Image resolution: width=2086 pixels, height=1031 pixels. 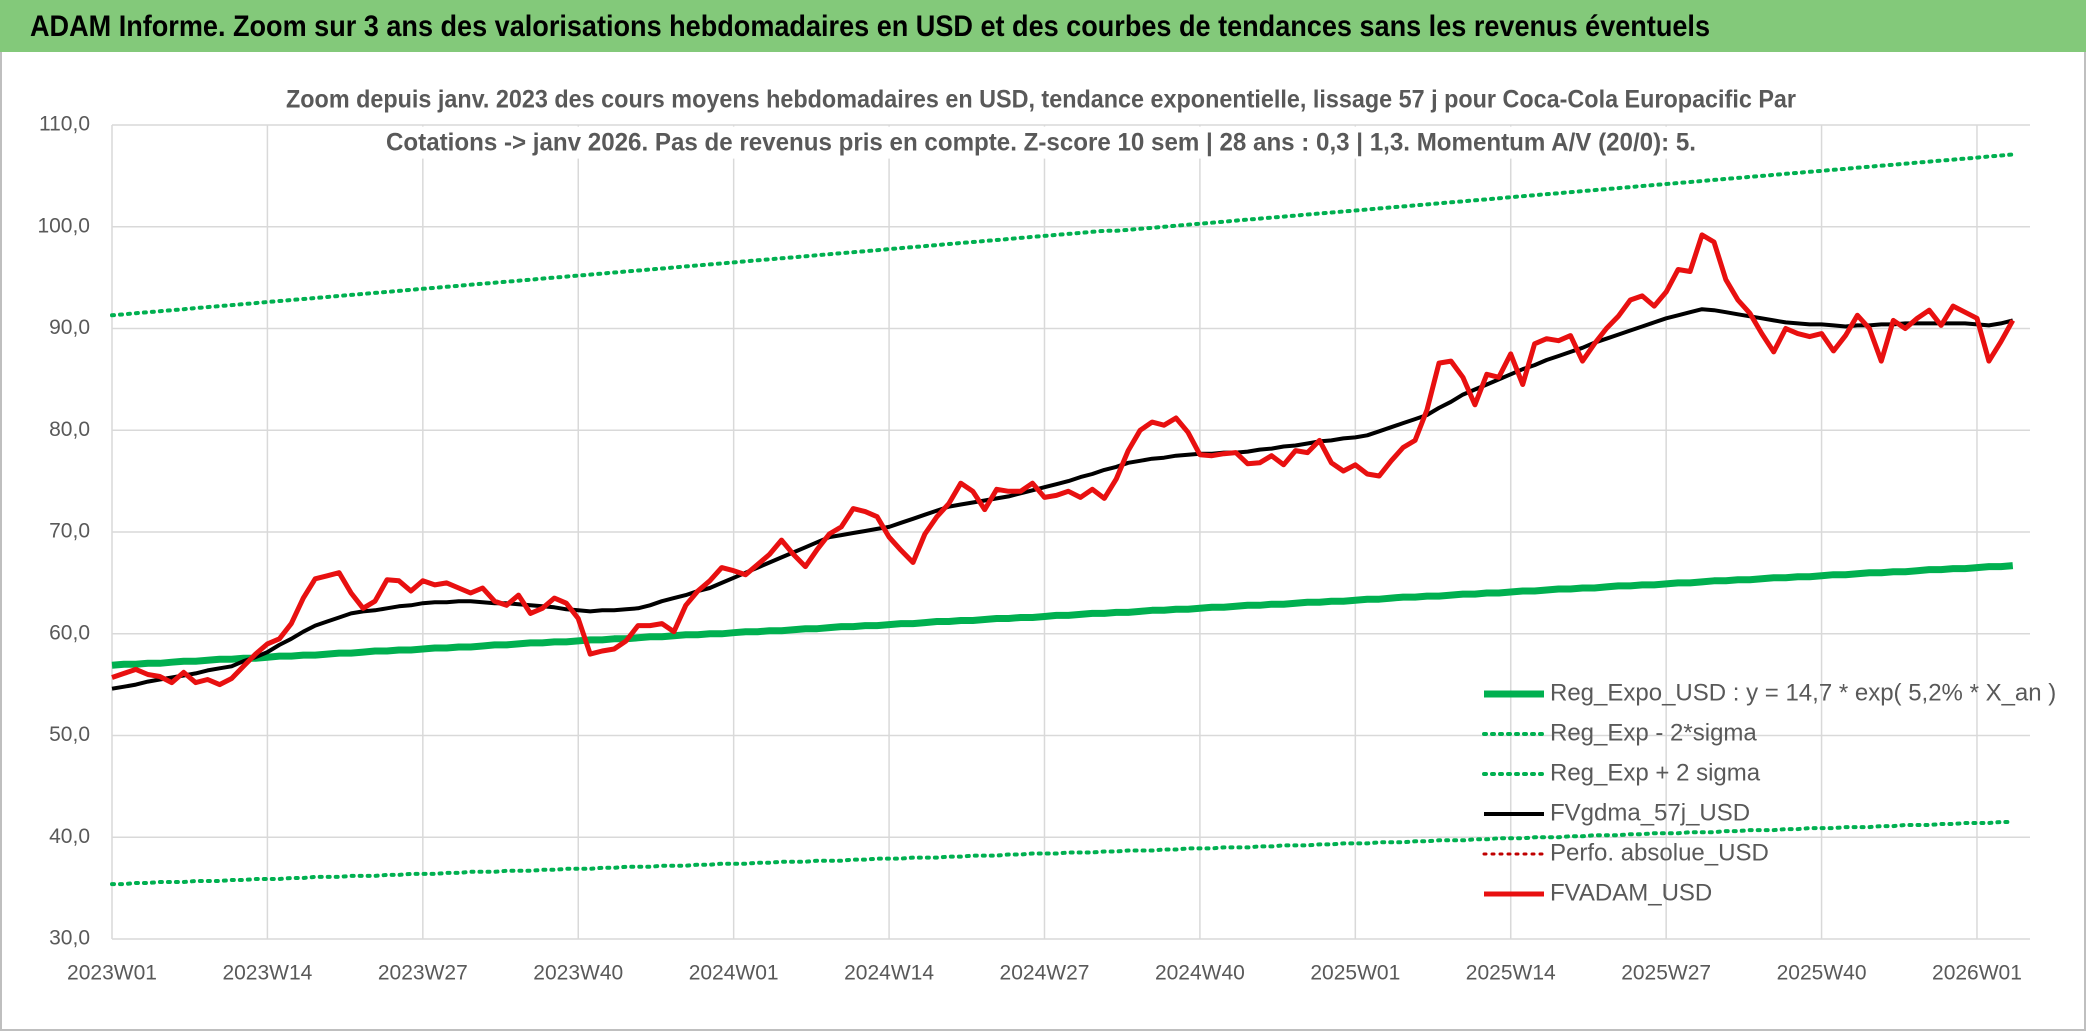 What do you see at coordinates (112, 973) in the screenshot?
I see `x-tick-label: 2023W01` at bounding box center [112, 973].